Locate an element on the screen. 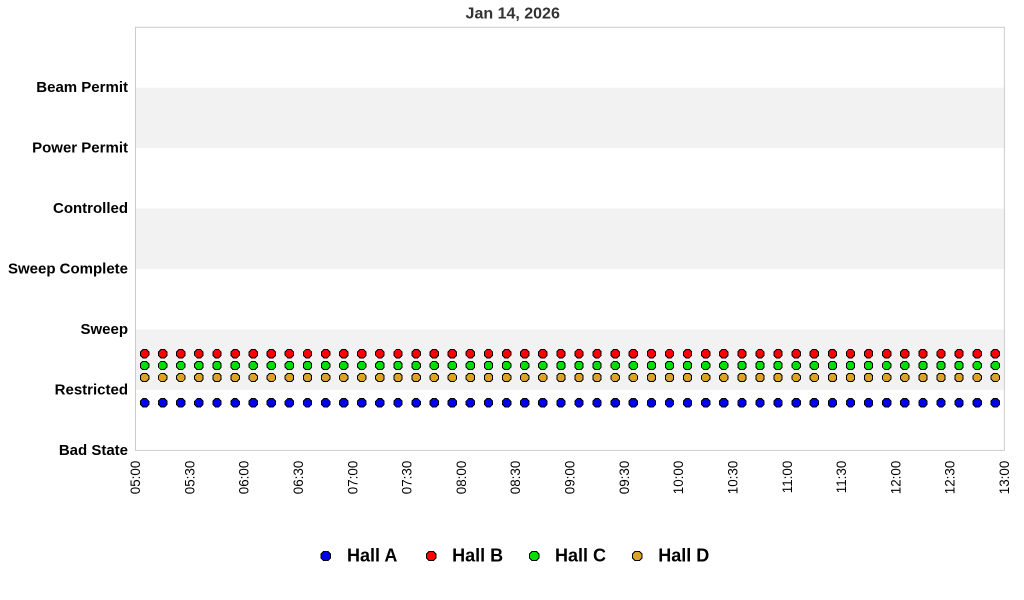 This screenshot has width=1024, height=600. svg-text: 06:30 is located at coordinates (298, 478).